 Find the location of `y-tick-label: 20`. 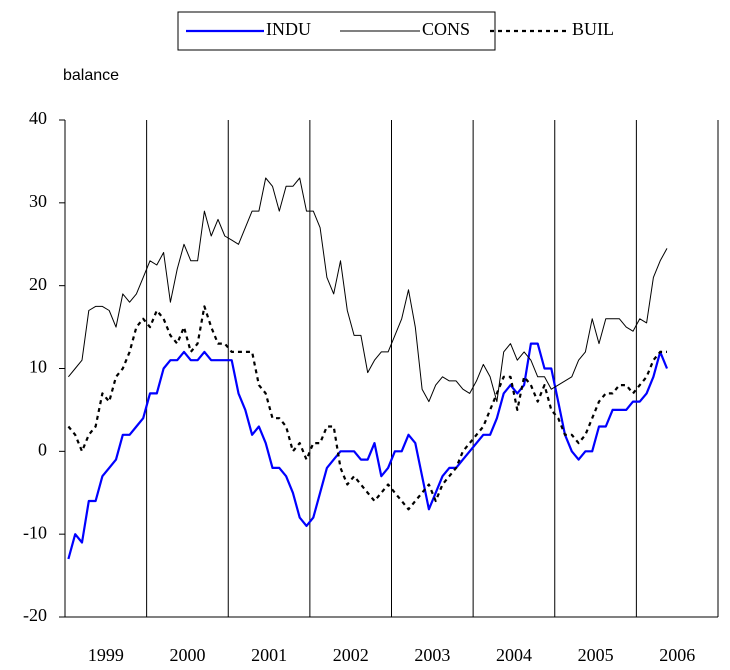

y-tick-label: 20 is located at coordinates (38, 284).